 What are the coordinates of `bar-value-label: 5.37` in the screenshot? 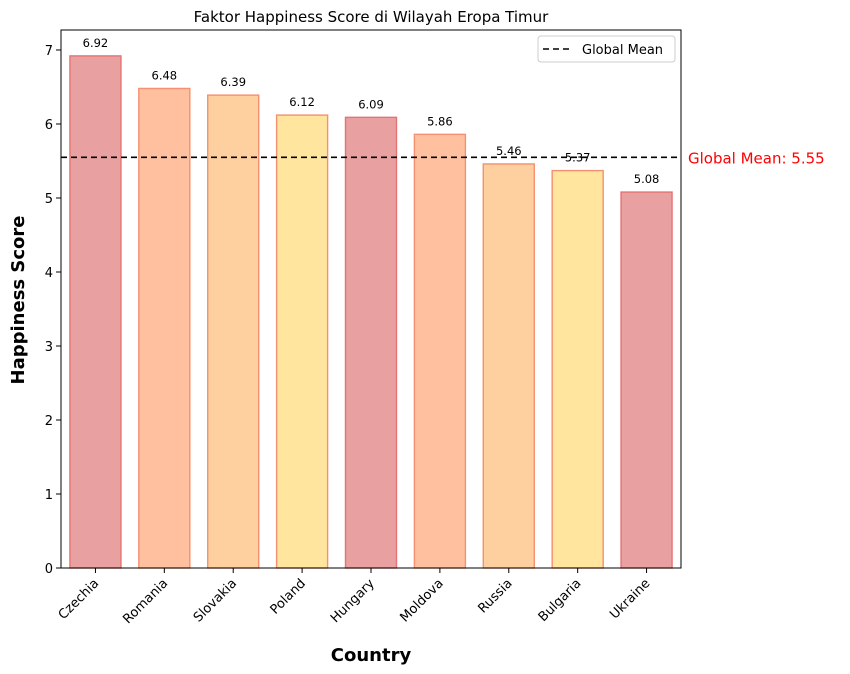 It's located at (578, 158).